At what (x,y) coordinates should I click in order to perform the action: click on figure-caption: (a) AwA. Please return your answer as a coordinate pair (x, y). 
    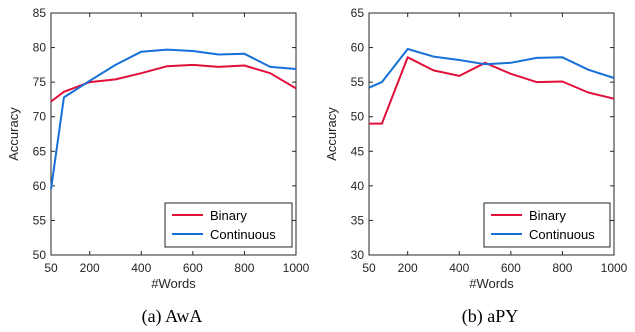
    Looking at the image, I should click on (172, 316).